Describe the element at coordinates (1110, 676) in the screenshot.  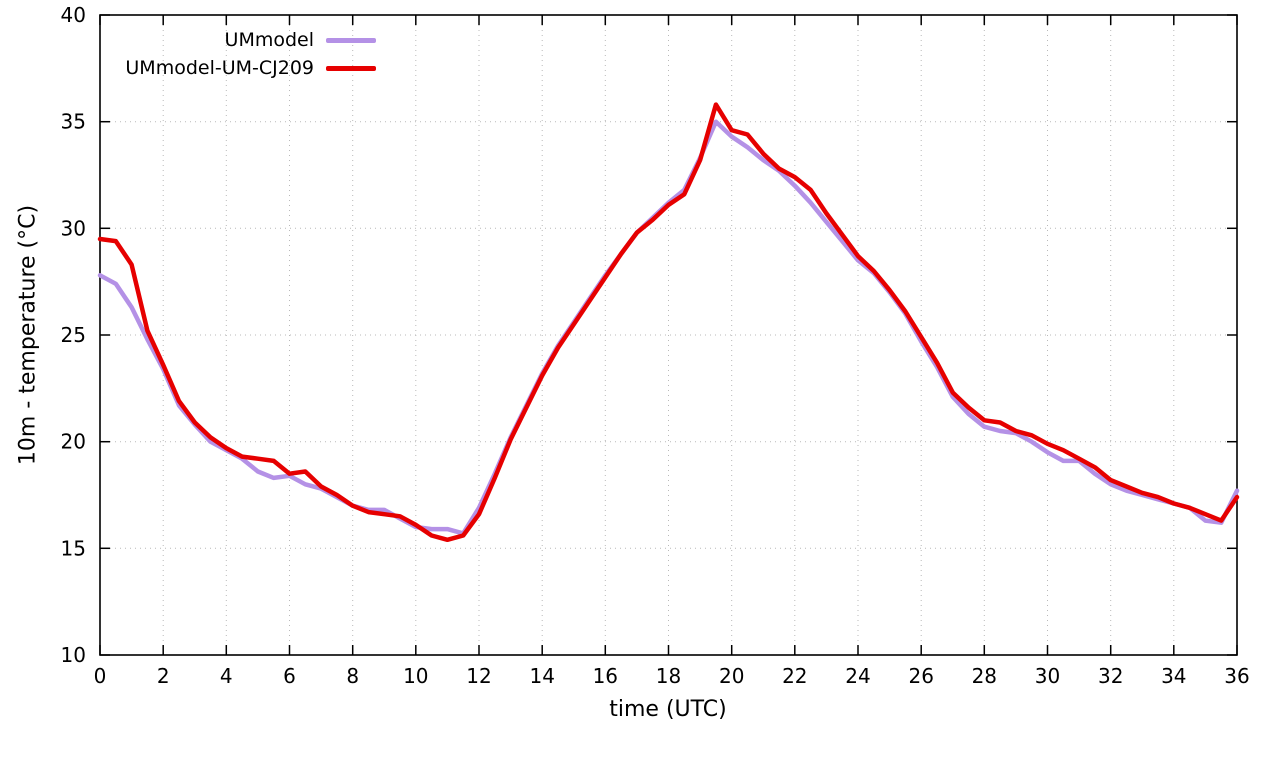
I see `x-tick-label: 32` at that location.